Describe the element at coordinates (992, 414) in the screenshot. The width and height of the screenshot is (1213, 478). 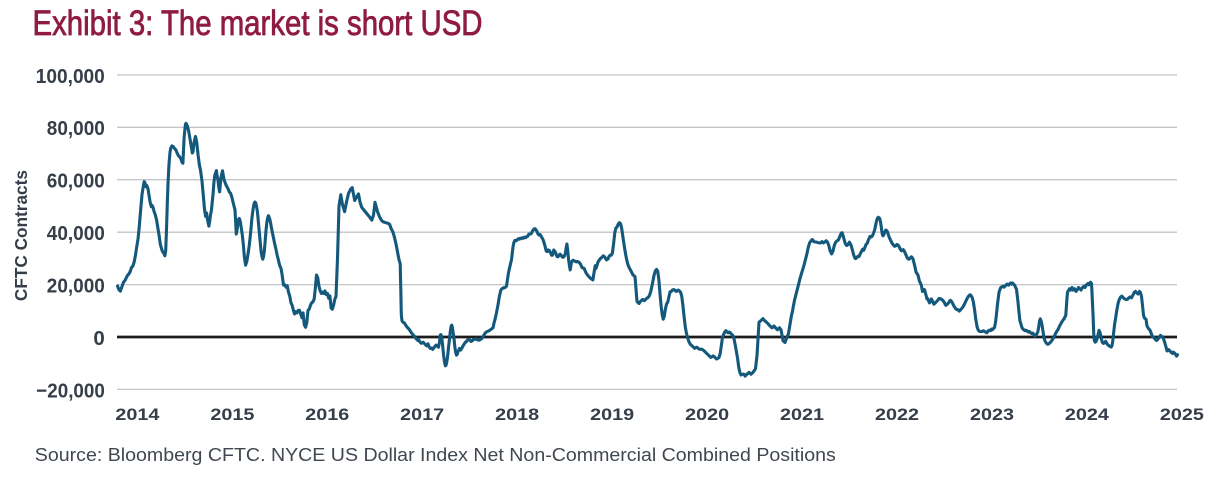
I see `svg-text: 2023` at that location.